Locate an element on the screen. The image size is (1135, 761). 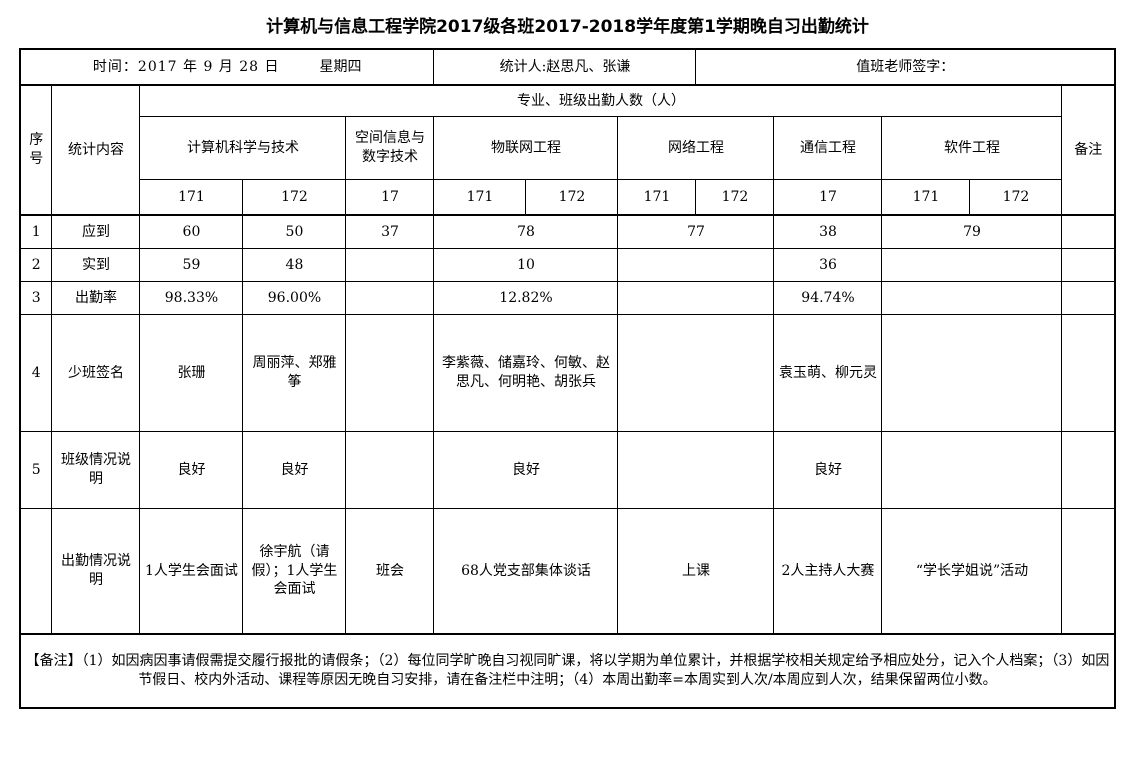
row3-sw is located at coordinates (972, 298).